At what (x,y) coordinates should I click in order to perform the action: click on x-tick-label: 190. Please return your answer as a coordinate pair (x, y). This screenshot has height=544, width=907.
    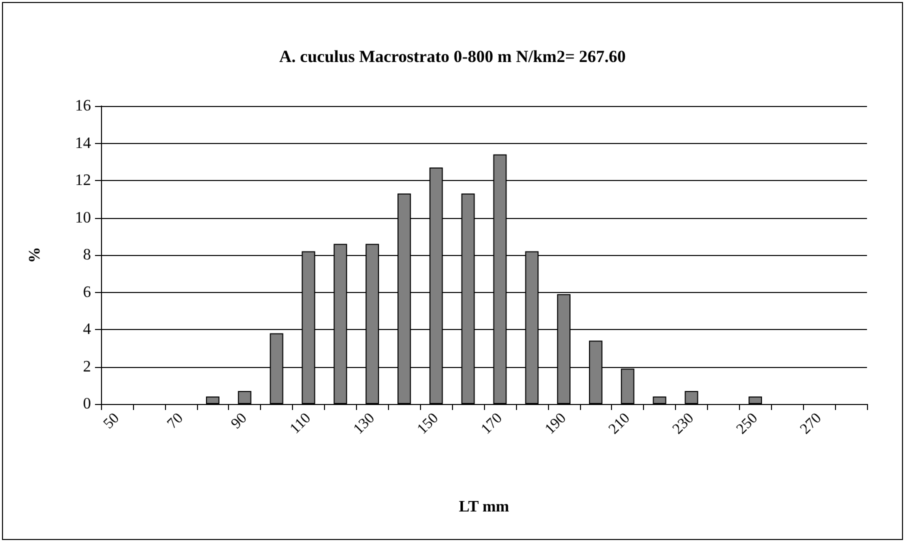
    Looking at the image, I should click on (556, 424).